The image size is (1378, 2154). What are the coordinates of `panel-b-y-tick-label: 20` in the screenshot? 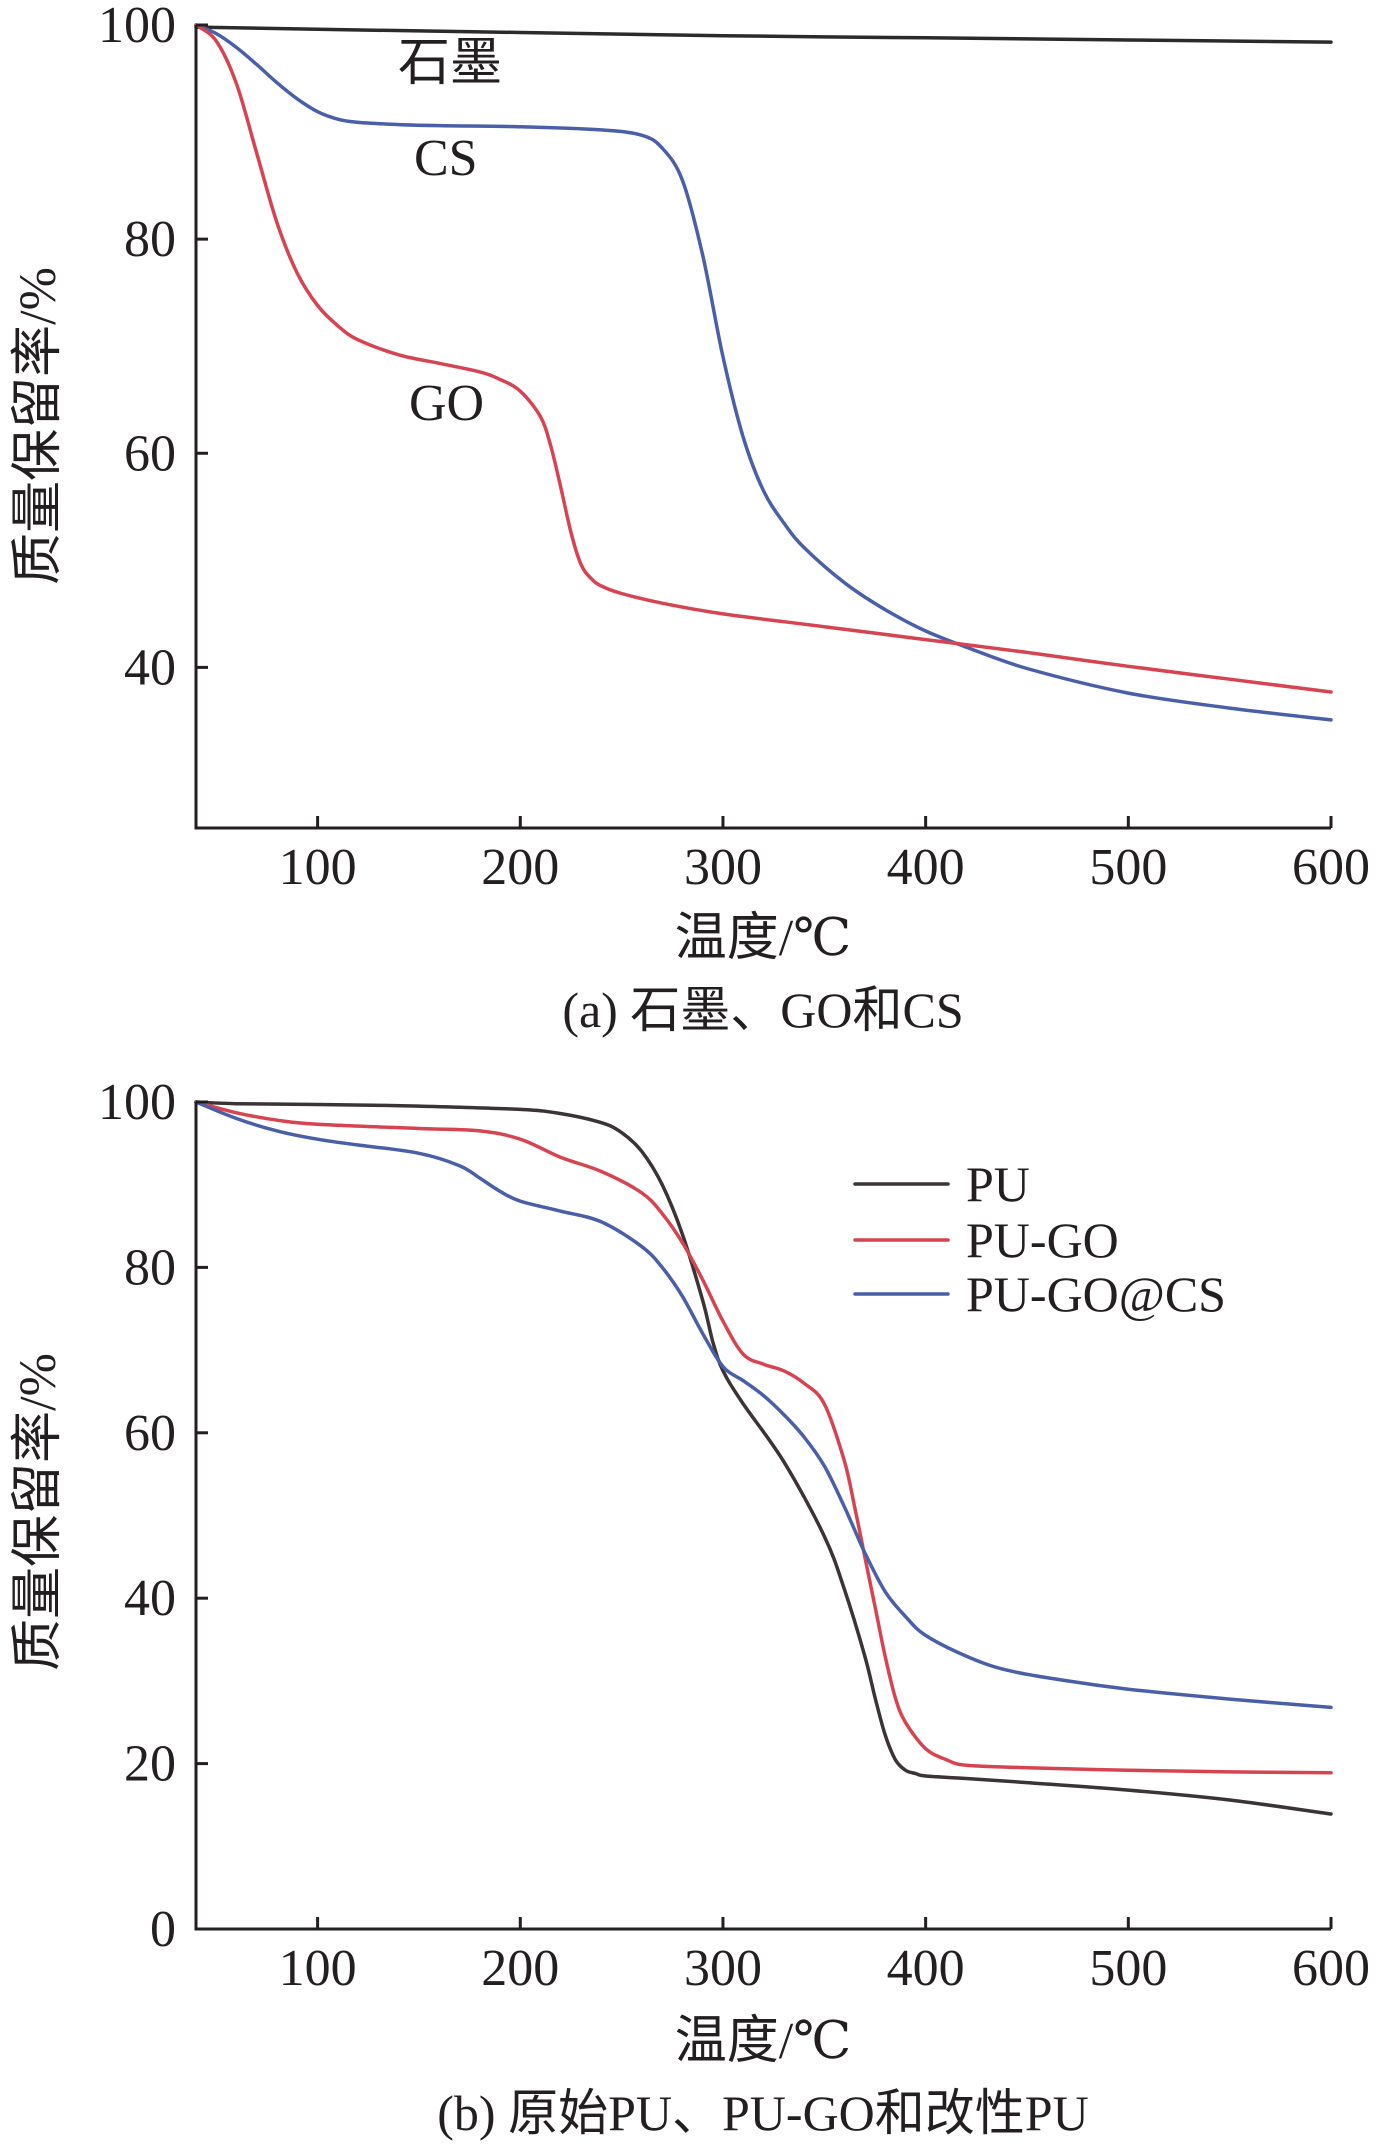 It's located at (150, 1764).